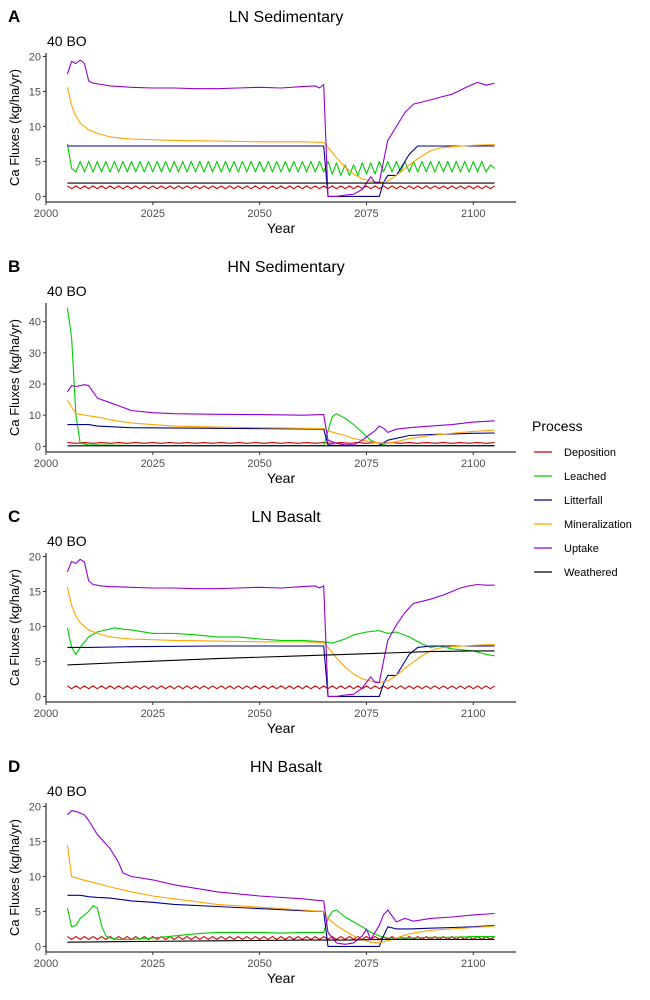 The height and width of the screenshot is (1000, 650). What do you see at coordinates (286, 17) in the screenshot?
I see `chart-title: LN Sedimentary` at bounding box center [286, 17].